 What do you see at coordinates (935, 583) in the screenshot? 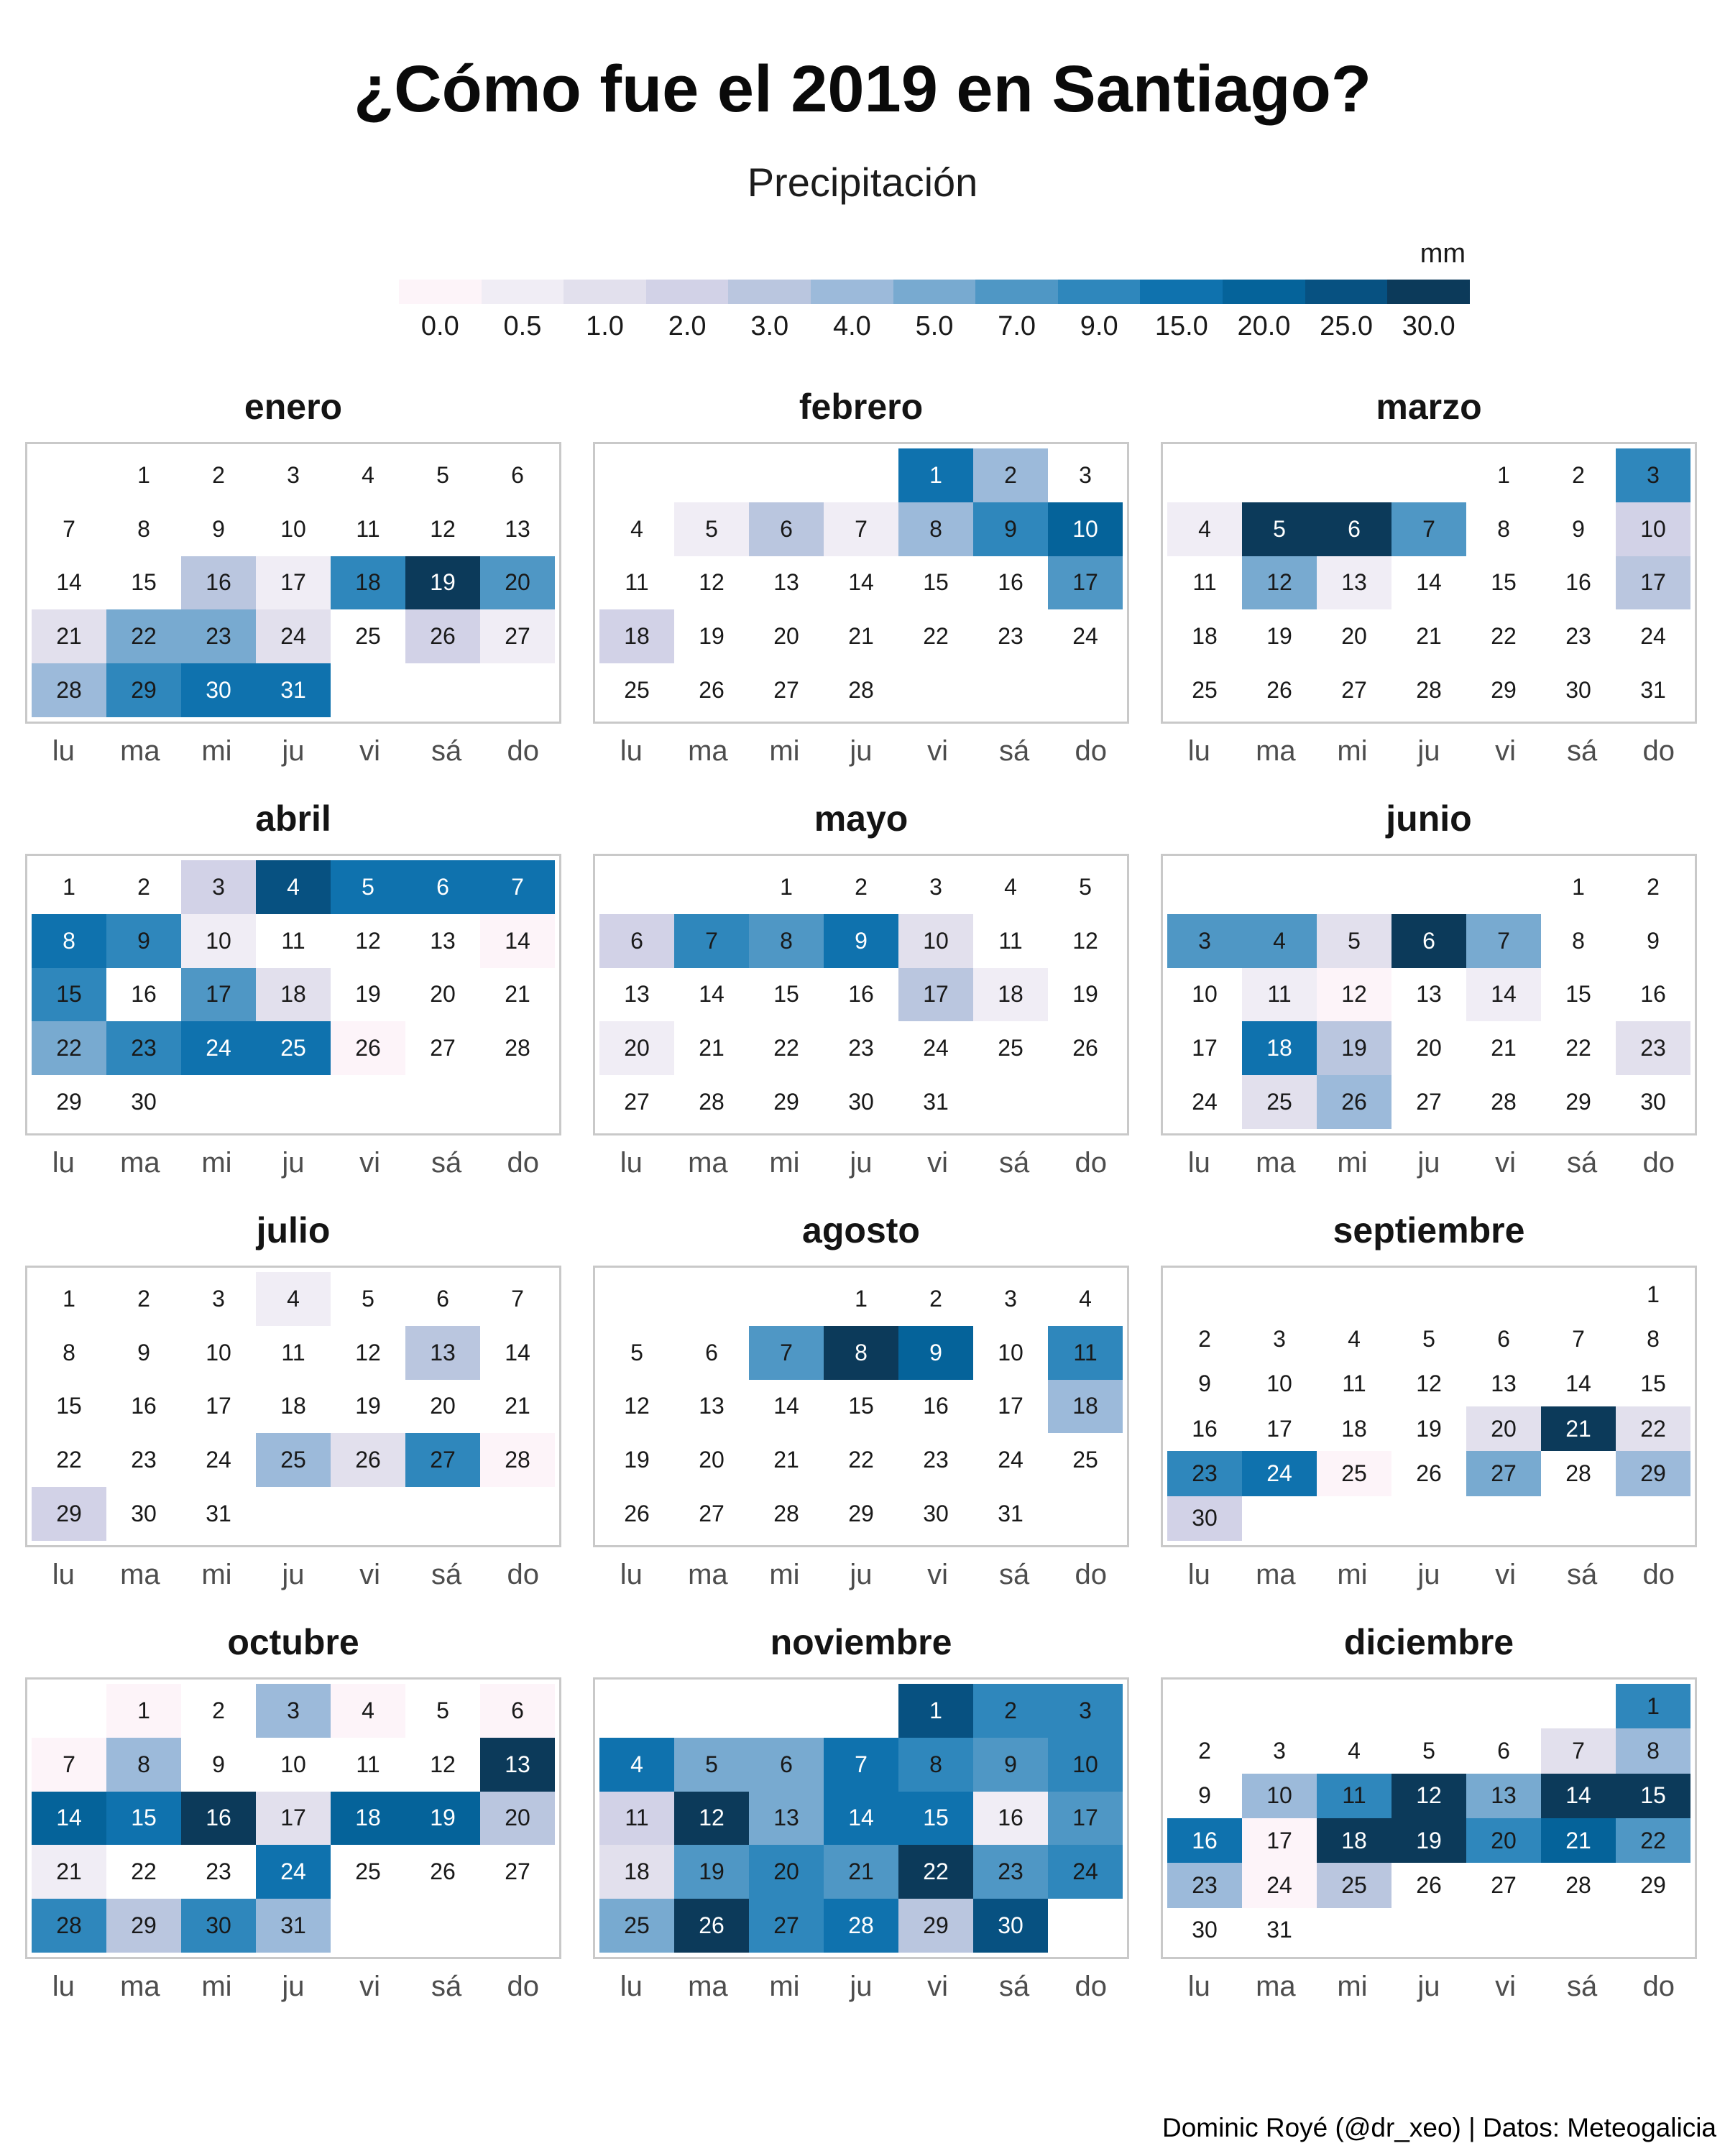
I see `day-cell: 15` at bounding box center [935, 583].